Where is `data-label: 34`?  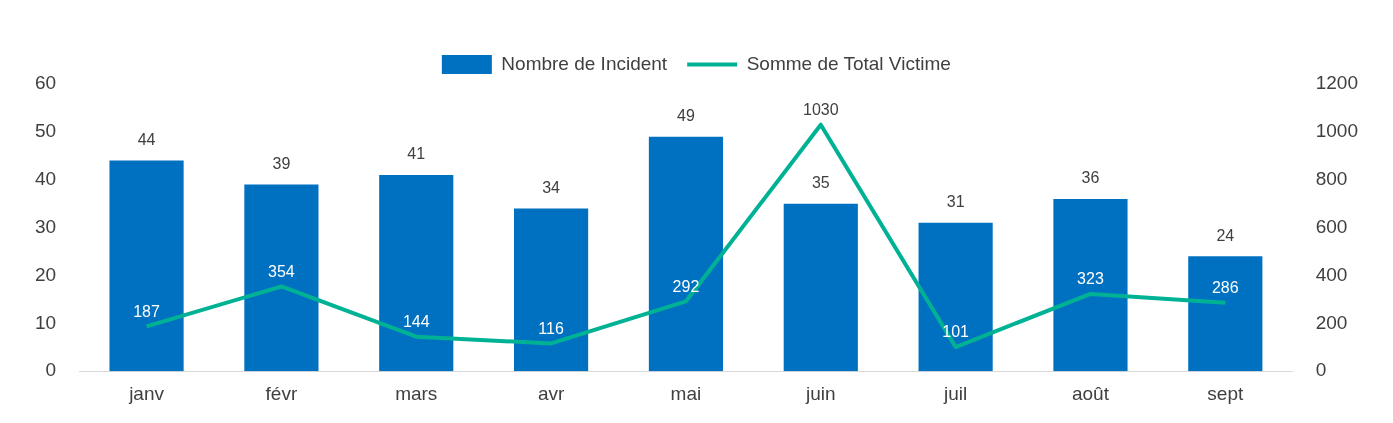
data-label: 34 is located at coordinates (551, 187).